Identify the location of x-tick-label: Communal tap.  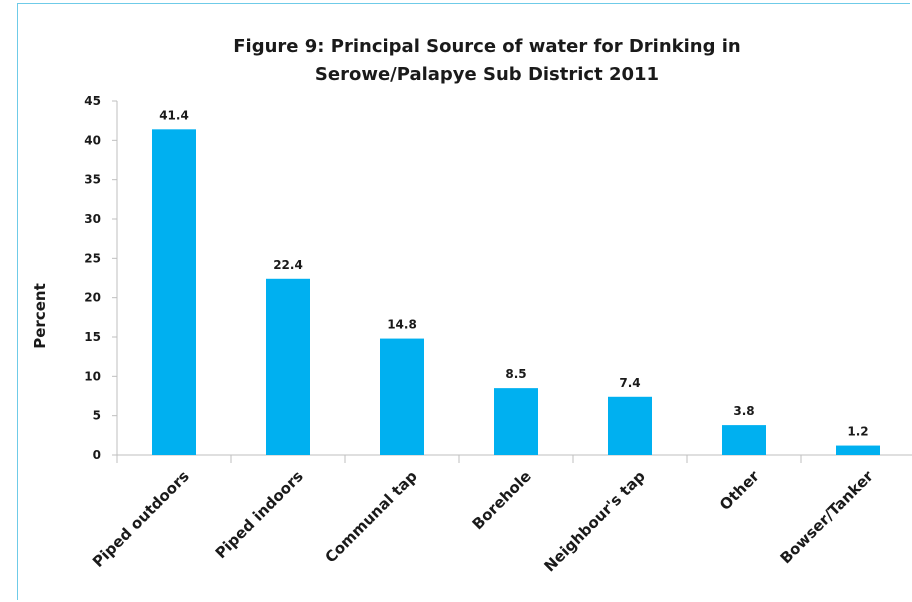
(371, 516).